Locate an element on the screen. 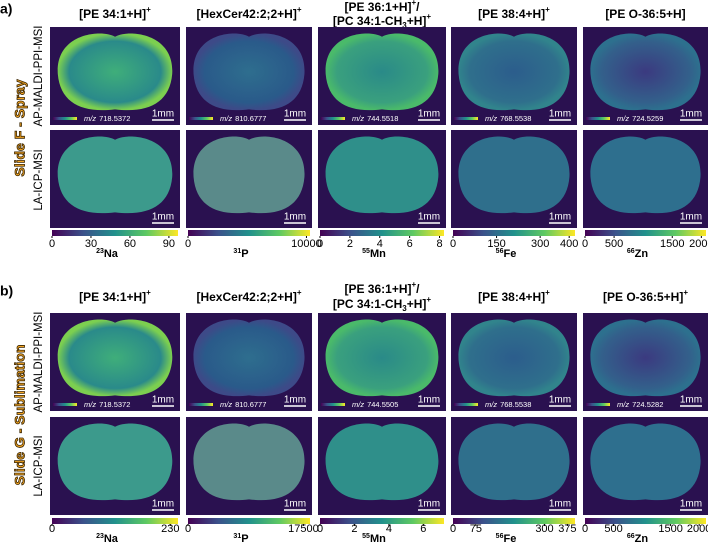  colorbar-tick-label: 8 is located at coordinates (439, 244).